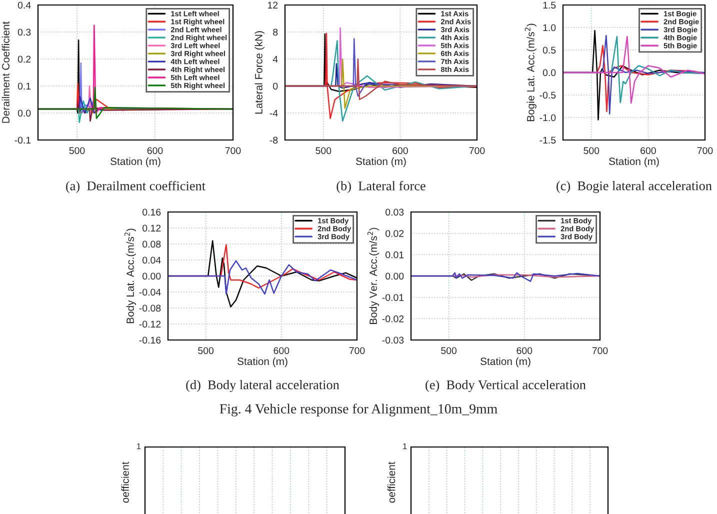  Describe the element at coordinates (150, 324) in the screenshot. I see `y-tick-label: -0.12` at that location.